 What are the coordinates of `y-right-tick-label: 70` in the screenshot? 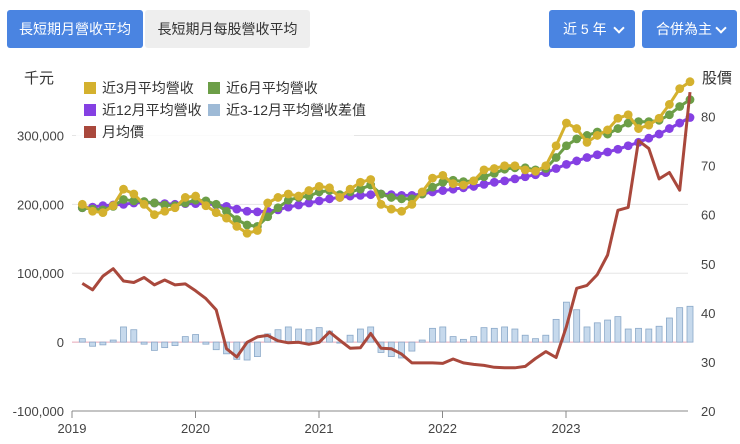 It's located at (708, 166).